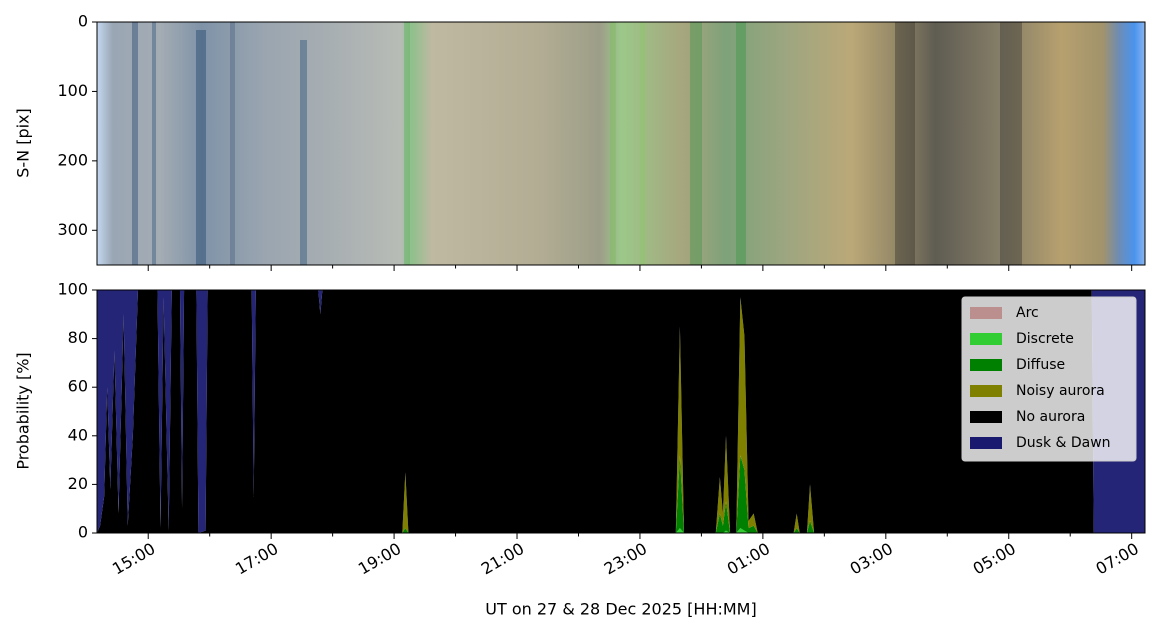  What do you see at coordinates (1050, 417) in the screenshot?
I see `legend-label: No aurora` at bounding box center [1050, 417].